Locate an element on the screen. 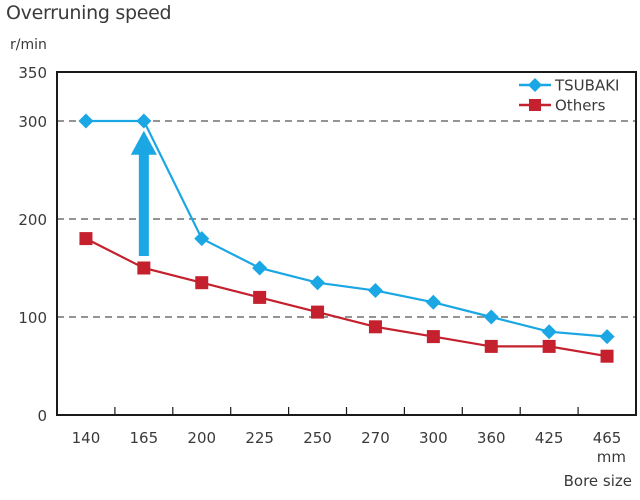 Image resolution: width=640 pixels, height=500 pixels. highlight-arrow is located at coordinates (143, 193).